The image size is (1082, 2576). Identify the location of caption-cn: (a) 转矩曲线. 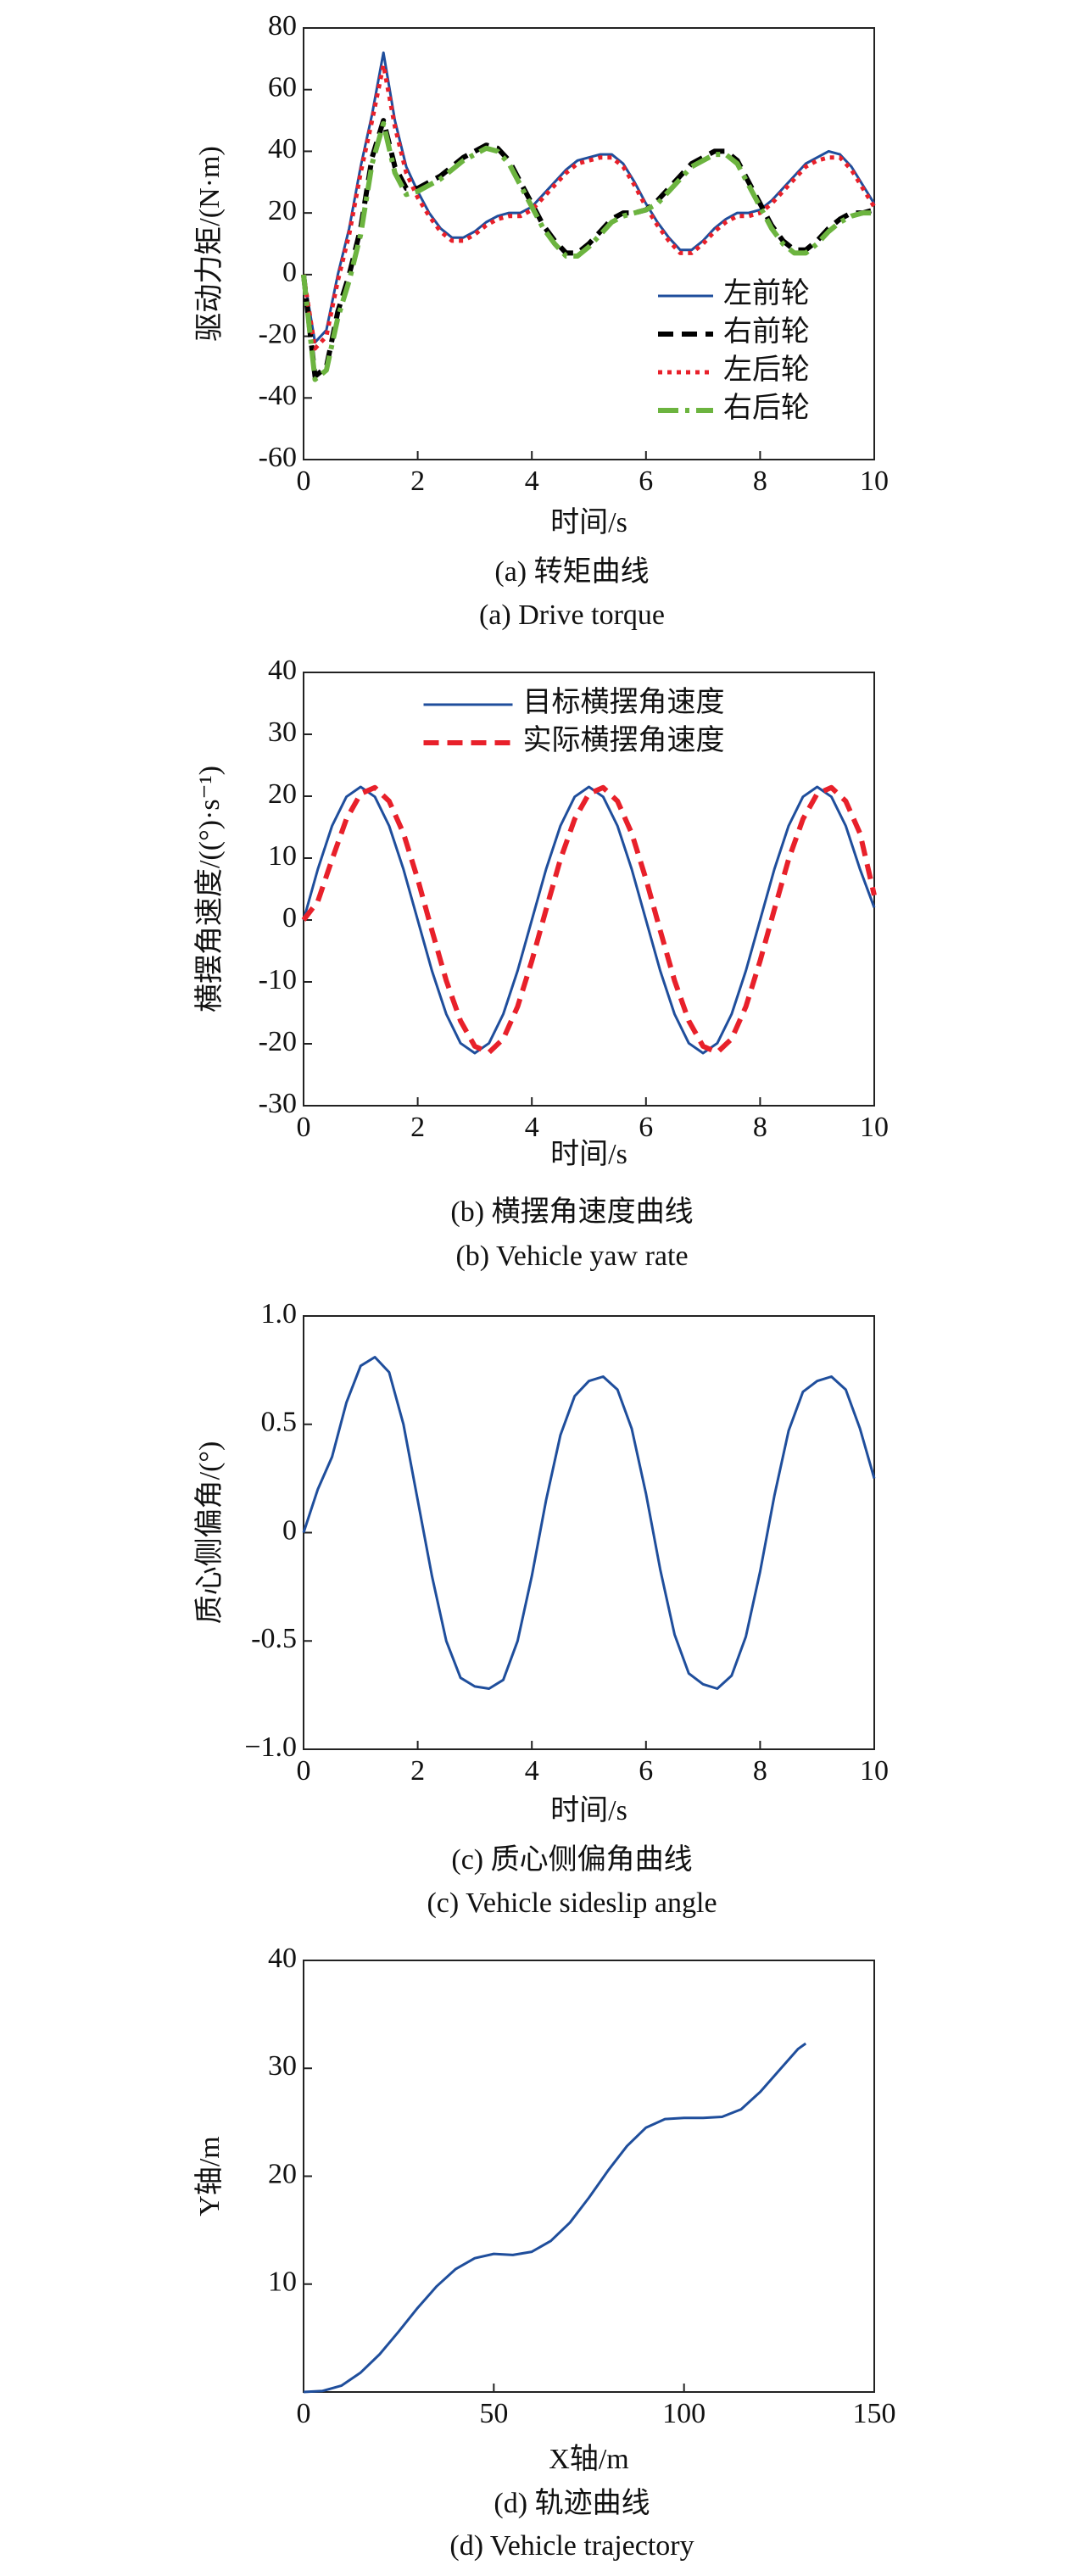
(571, 571).